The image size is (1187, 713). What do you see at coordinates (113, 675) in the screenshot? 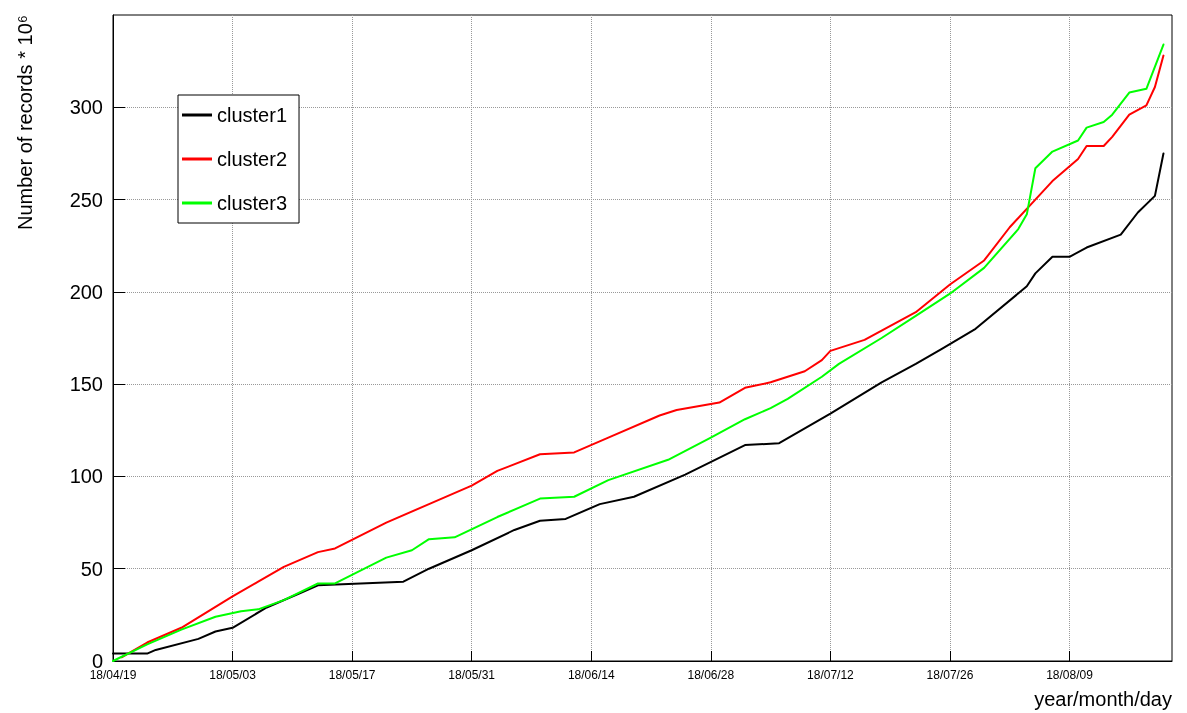
I see `x-tick-label: 18/04/19` at bounding box center [113, 675].